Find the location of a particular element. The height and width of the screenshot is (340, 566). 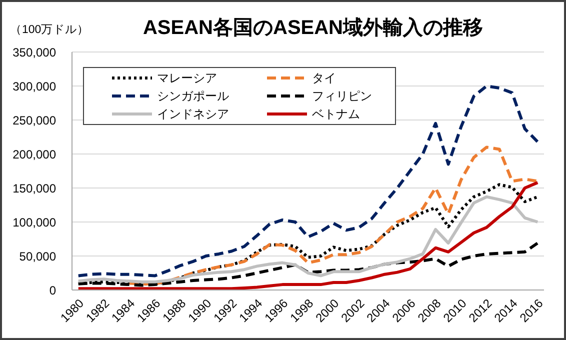

legend-label: マレーシア is located at coordinates (187, 78).